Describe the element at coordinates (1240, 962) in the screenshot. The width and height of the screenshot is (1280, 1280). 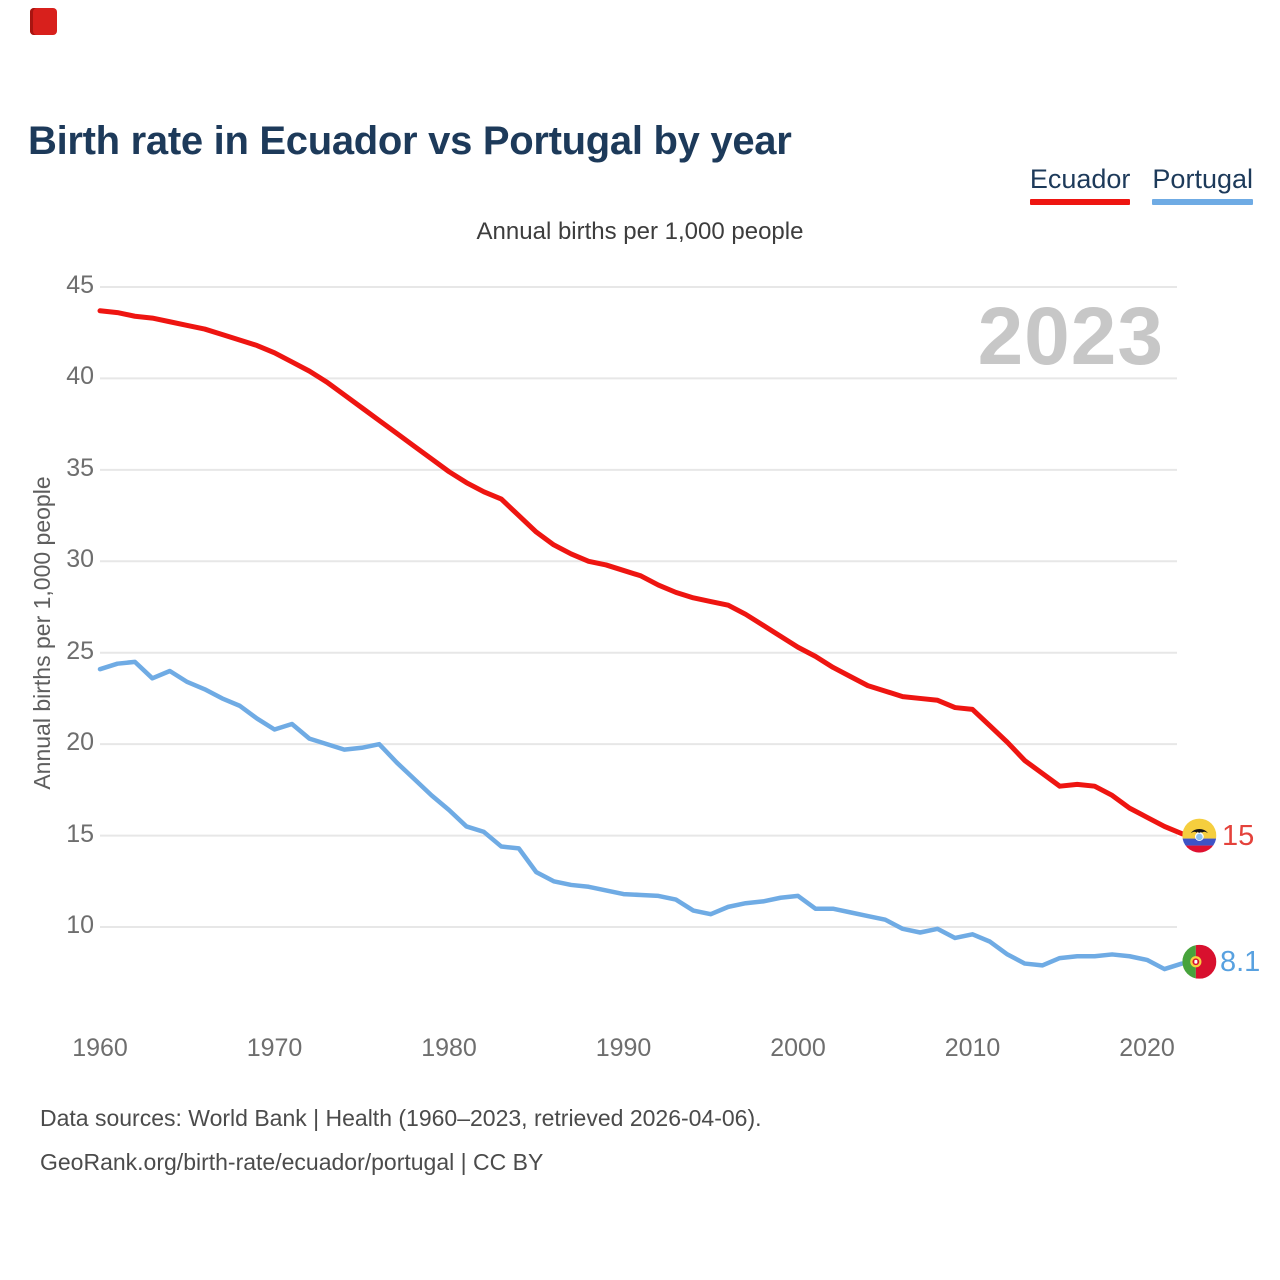
I see `portugal-end-value: 8.1` at that location.